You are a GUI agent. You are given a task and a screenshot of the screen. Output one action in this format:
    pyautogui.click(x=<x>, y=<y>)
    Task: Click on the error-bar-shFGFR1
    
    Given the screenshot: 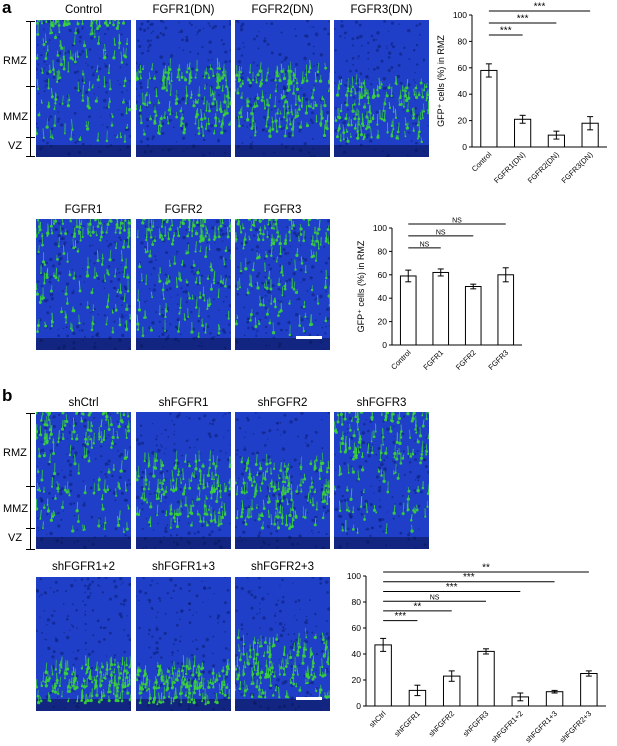 What is the action you would take?
    pyautogui.click(x=417, y=690)
    